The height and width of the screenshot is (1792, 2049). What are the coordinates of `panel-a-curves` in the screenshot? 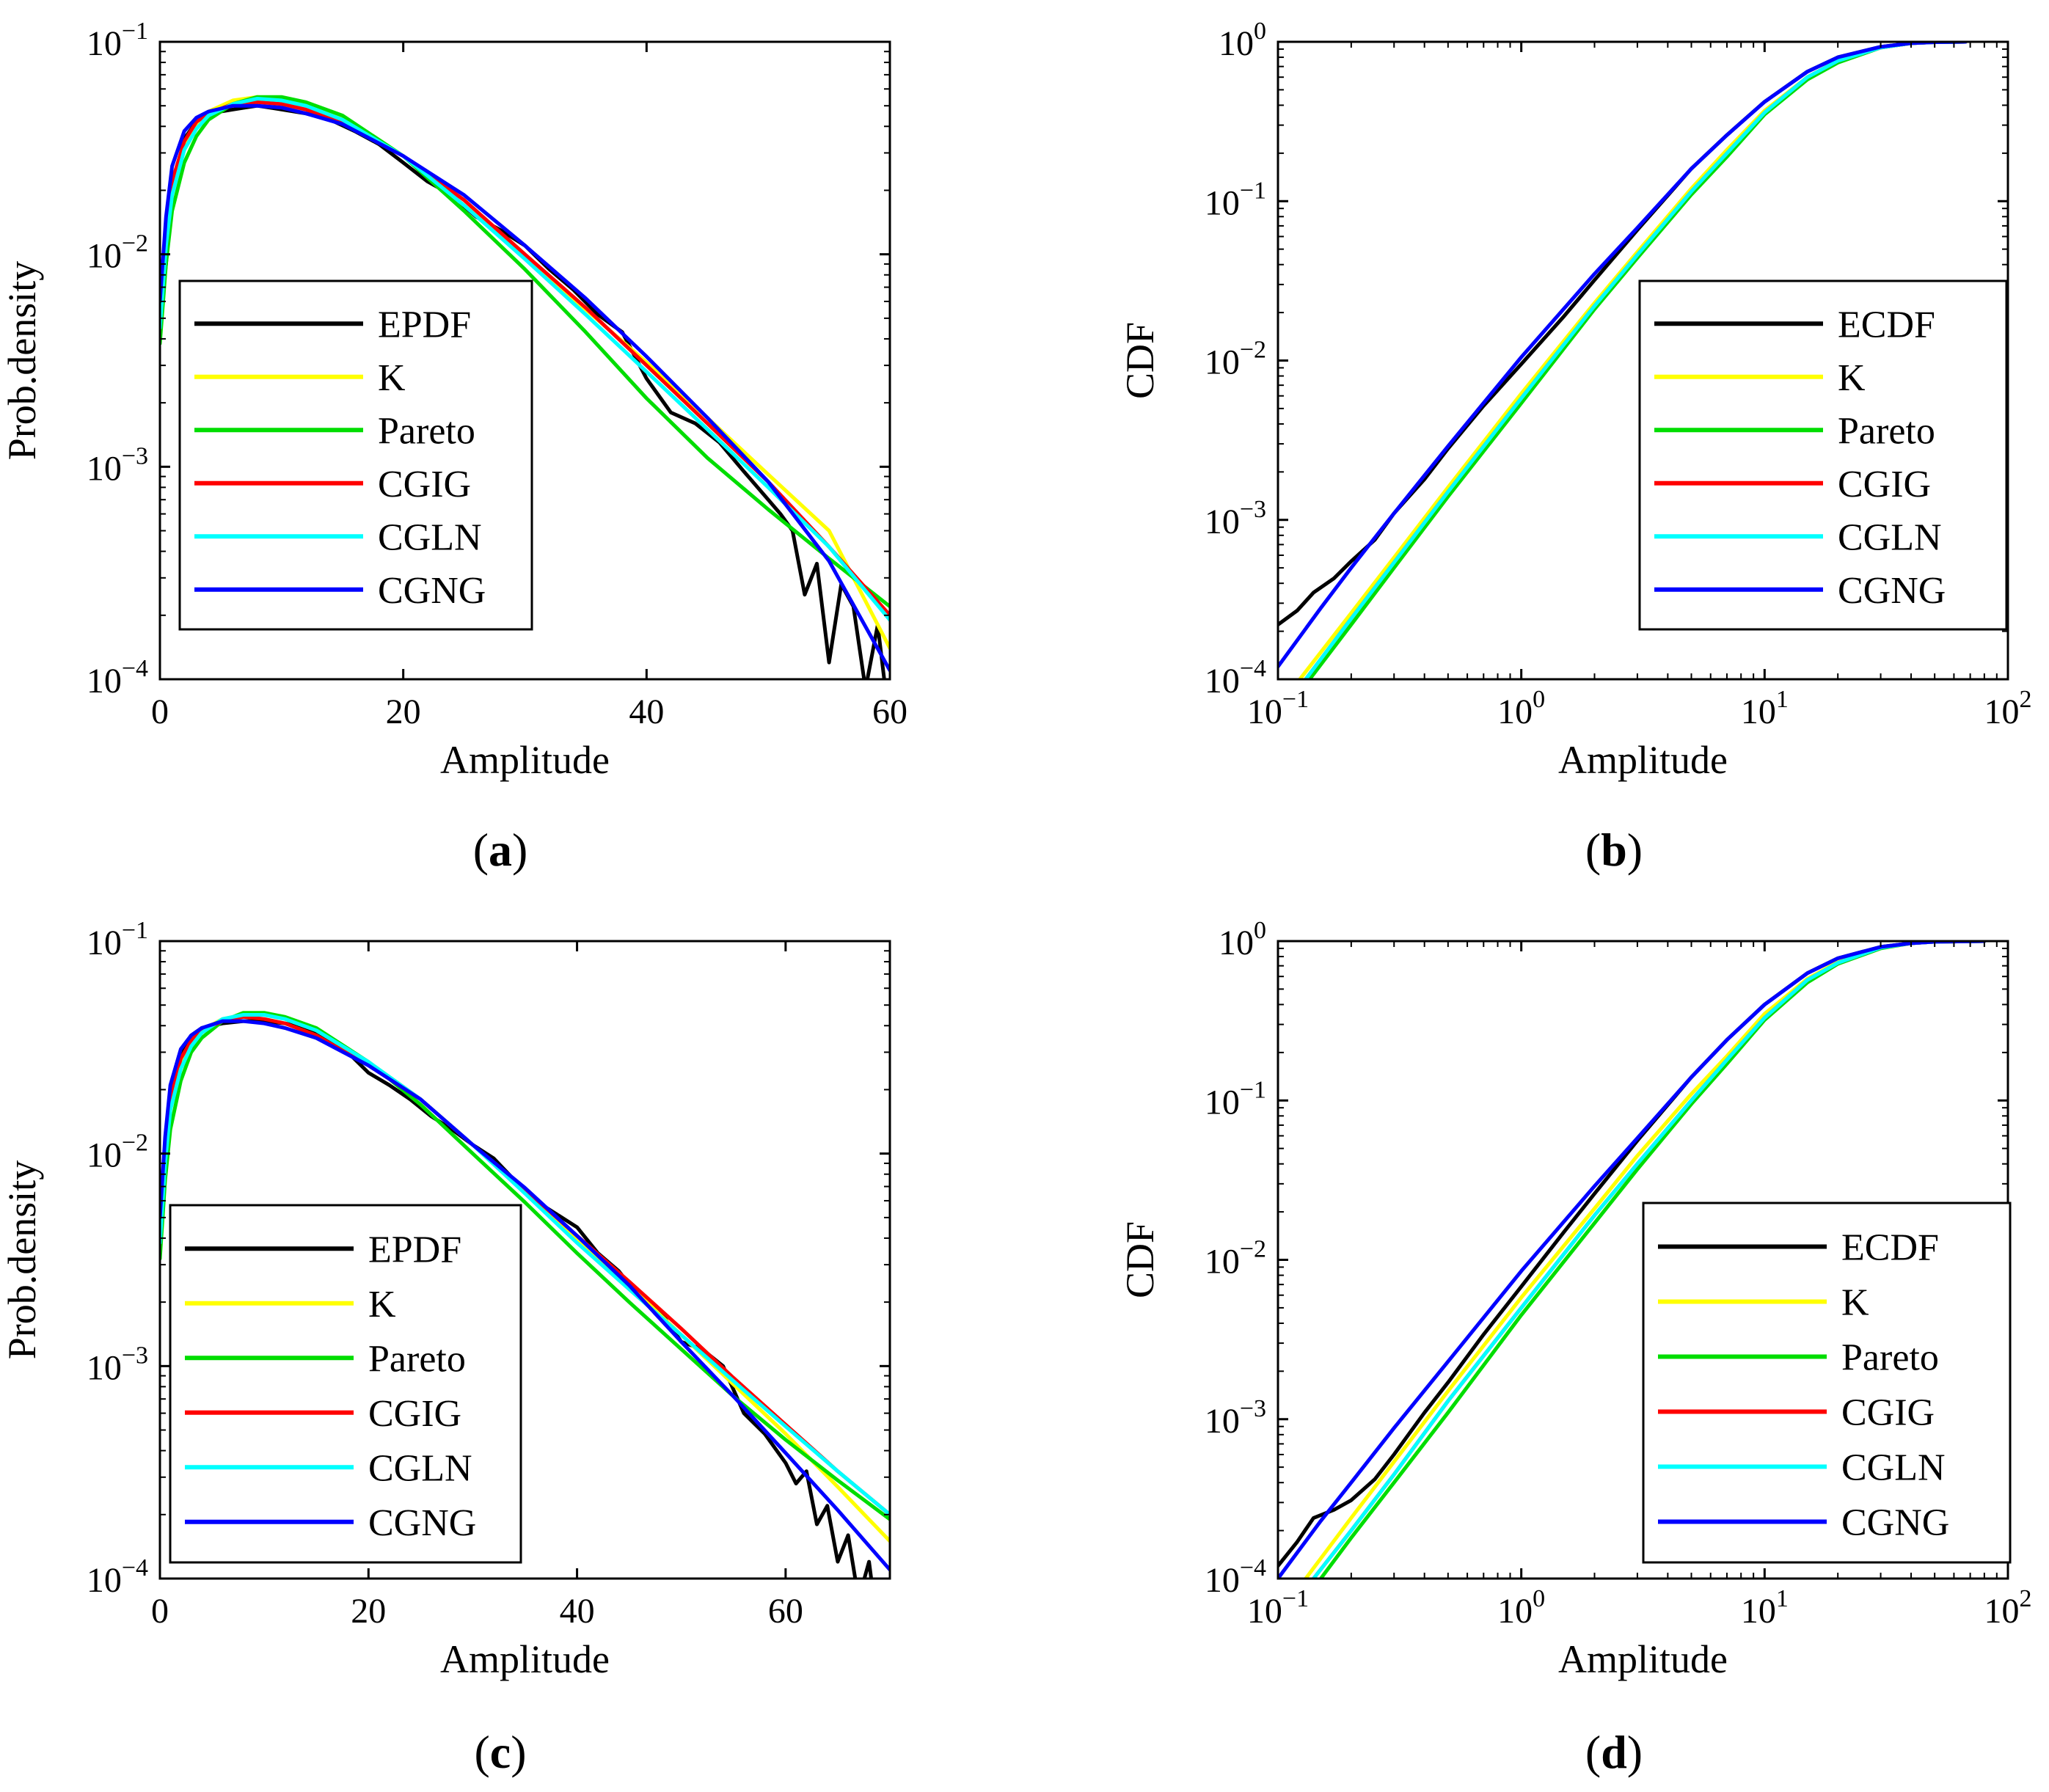 It's located at (525, 387).